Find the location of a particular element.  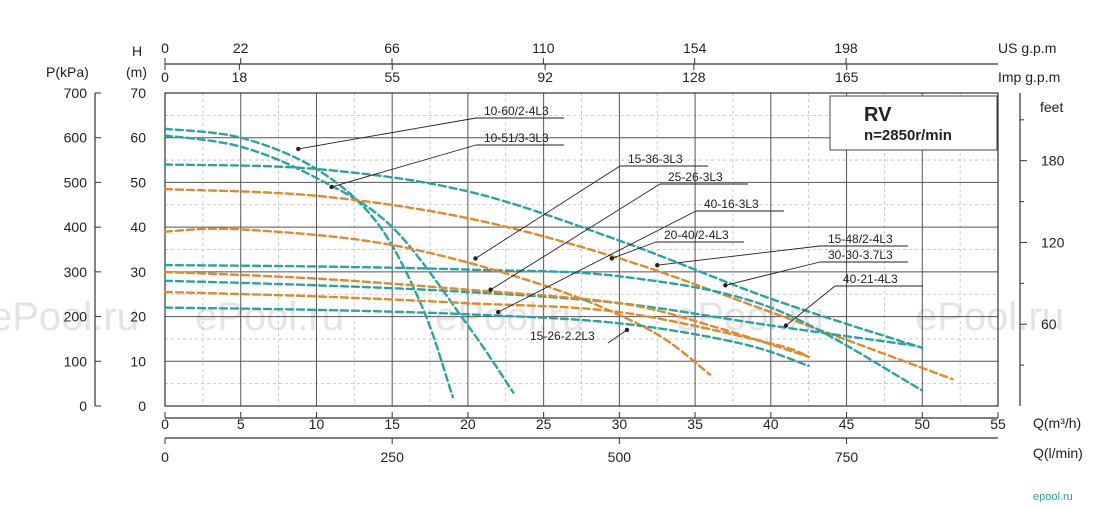

curve-30-30-3-7l3 is located at coordinates (486, 314).